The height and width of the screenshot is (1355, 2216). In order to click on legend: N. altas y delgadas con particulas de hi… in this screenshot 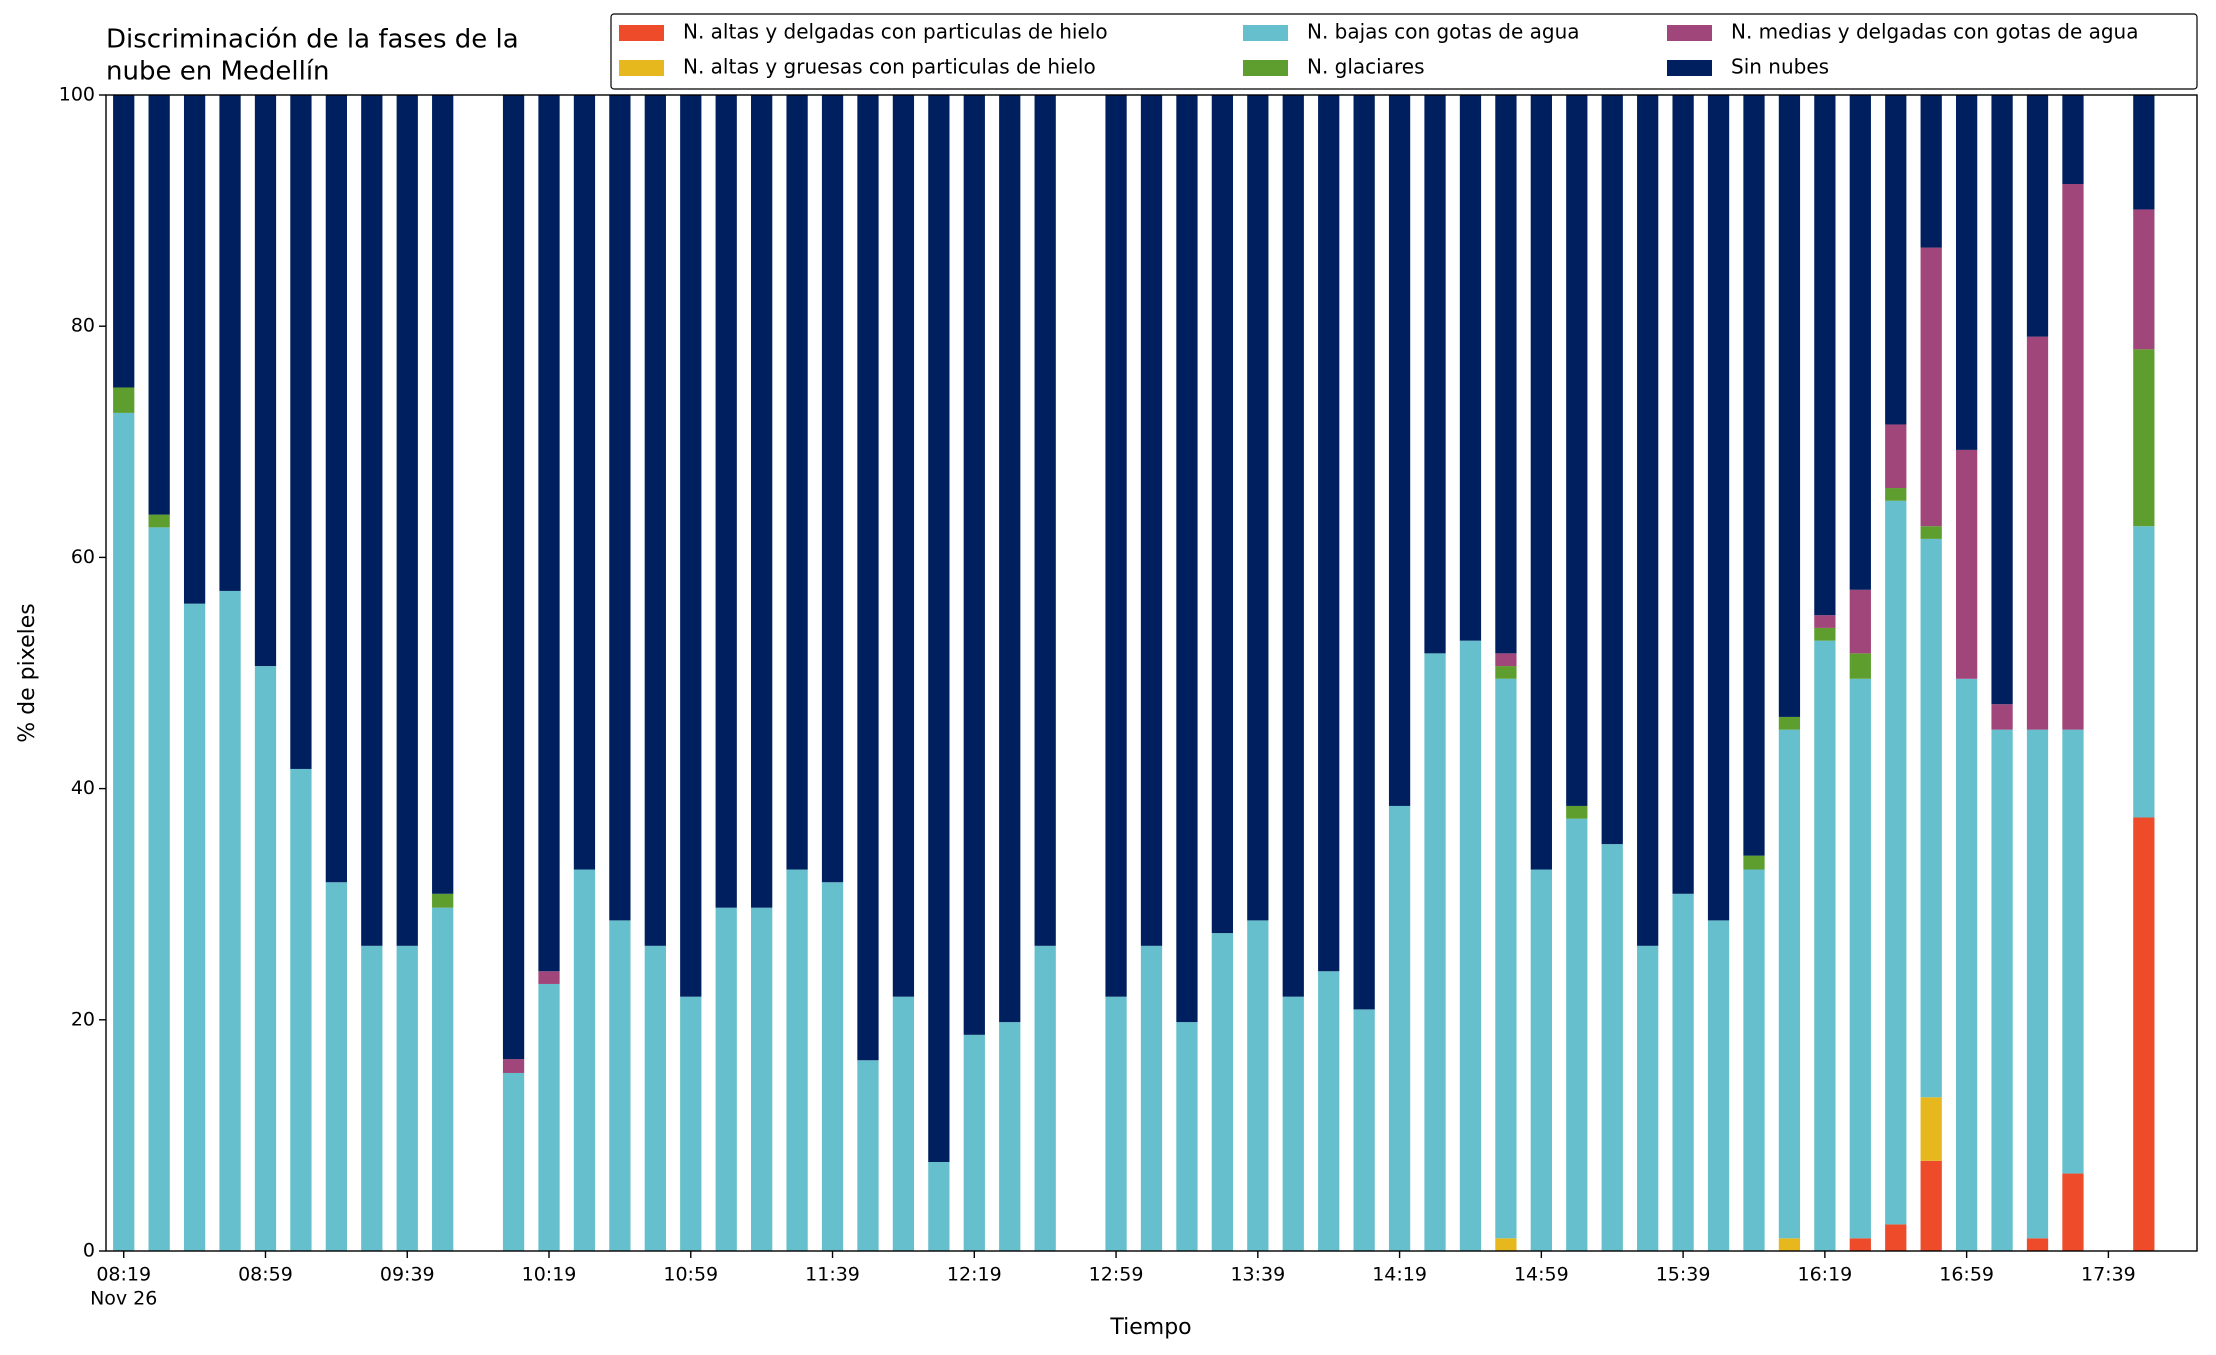, I will do `click(1404, 51)`.